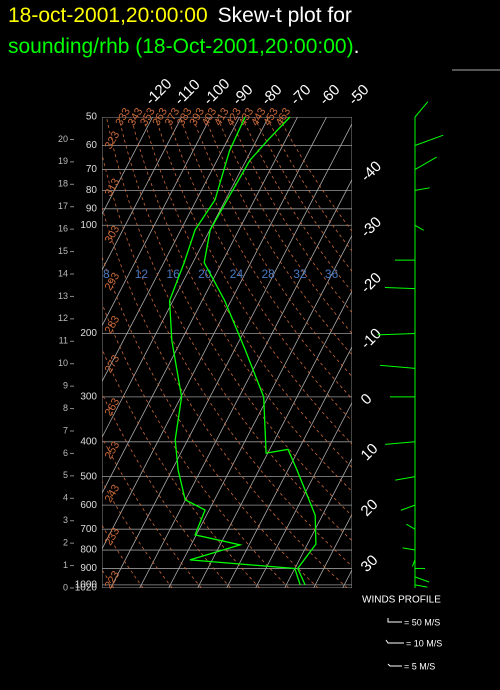 Image resolution: width=500 pixels, height=690 pixels. I want to click on height-label: 16, so click(63, 229).